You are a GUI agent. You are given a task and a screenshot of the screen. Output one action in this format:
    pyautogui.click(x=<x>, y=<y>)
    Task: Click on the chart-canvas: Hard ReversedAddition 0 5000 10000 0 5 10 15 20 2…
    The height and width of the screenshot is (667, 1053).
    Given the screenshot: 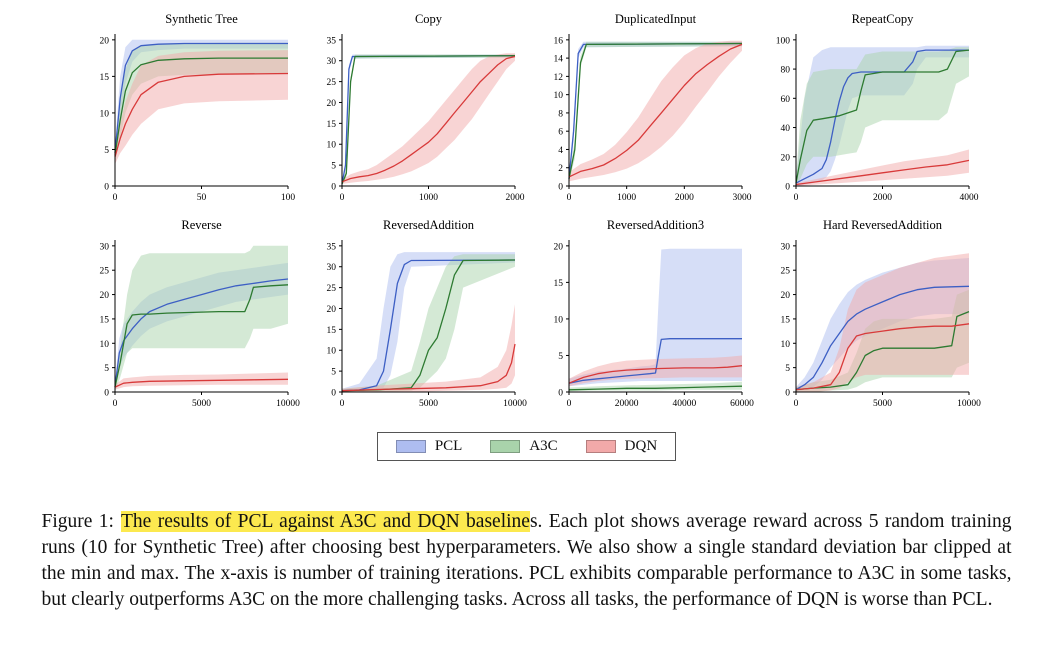 What is the action you would take?
    pyautogui.click(x=880, y=313)
    